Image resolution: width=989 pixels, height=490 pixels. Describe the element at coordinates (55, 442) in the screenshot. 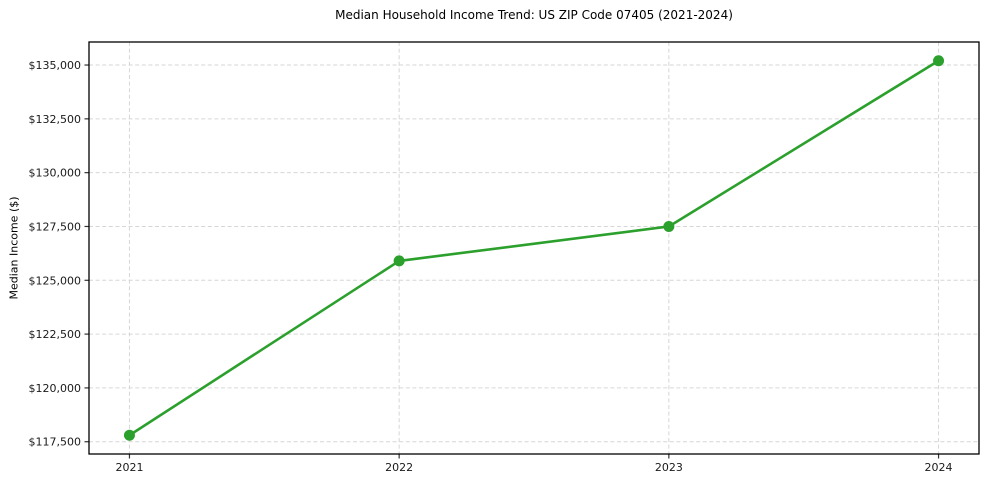

I see `y-tick-label: $117,500` at that location.